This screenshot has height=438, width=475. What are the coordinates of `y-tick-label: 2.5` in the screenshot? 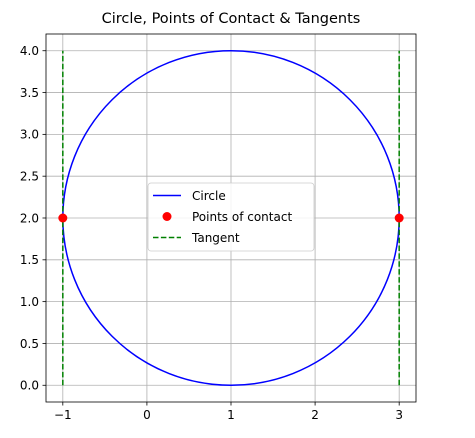 It's located at (29, 176).